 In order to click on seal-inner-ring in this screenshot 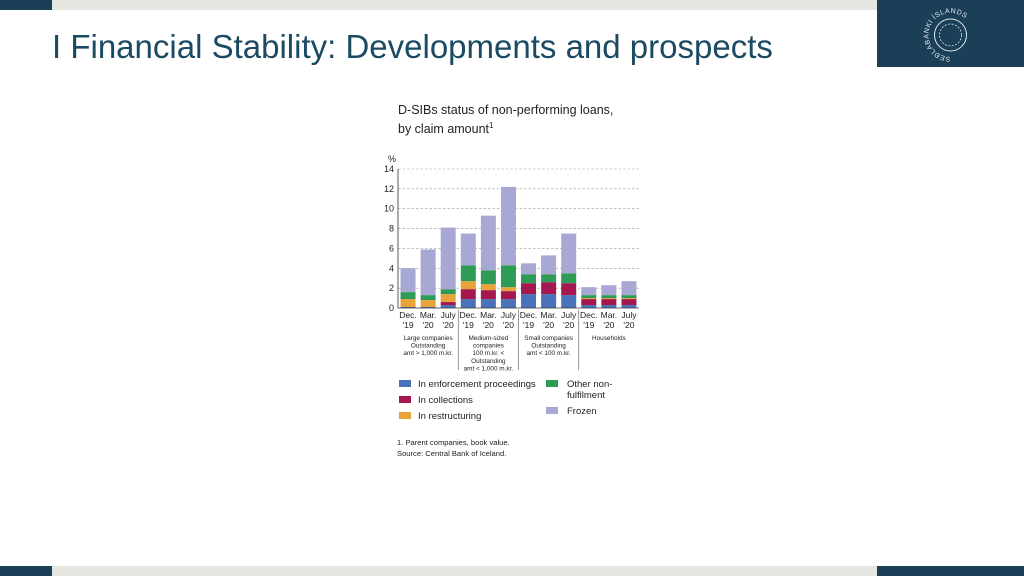, I will do `click(950, 35)`.